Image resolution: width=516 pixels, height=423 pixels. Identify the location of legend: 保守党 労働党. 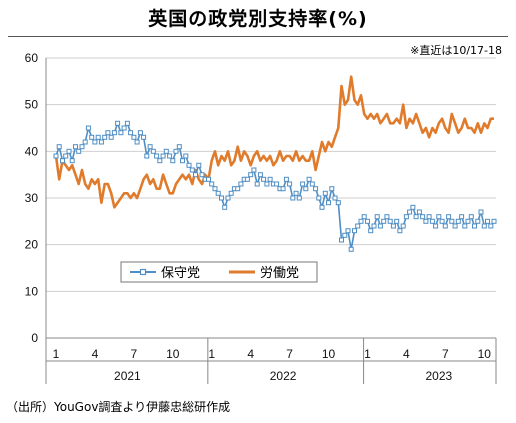
(219, 272).